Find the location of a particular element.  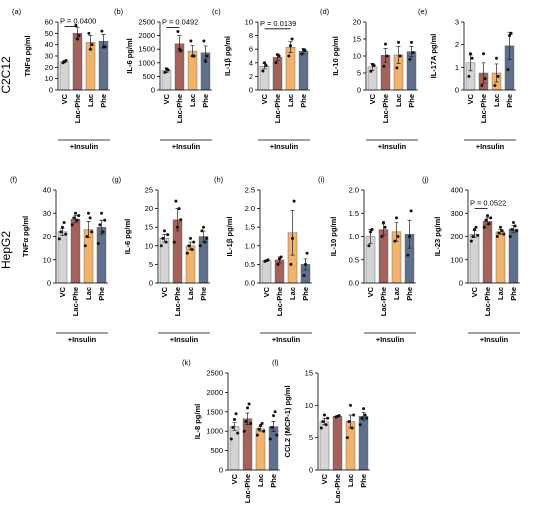

y-axis-label: IL-6 pg/ml is located at coordinates (127, 236).